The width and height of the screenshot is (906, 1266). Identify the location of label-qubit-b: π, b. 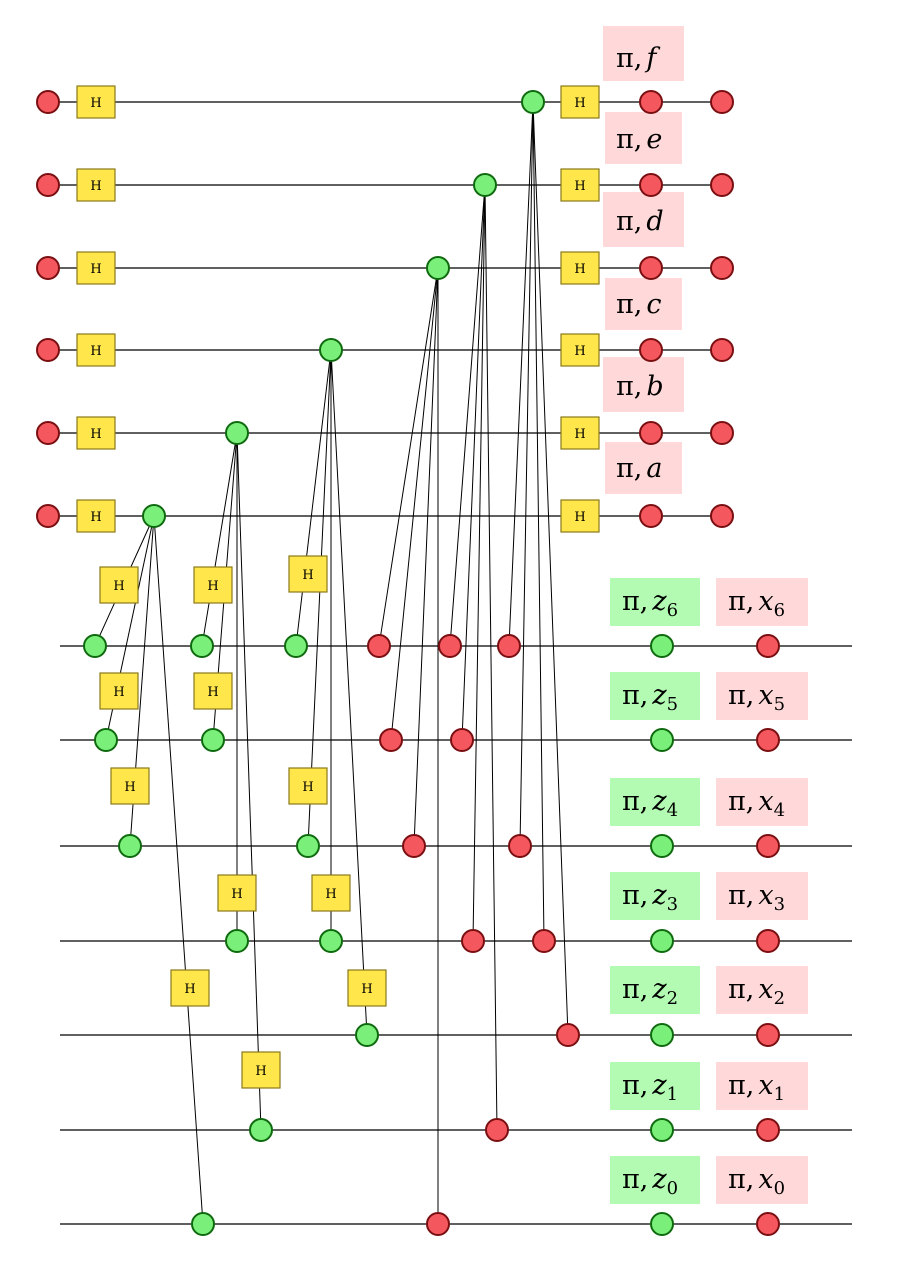
(640, 386).